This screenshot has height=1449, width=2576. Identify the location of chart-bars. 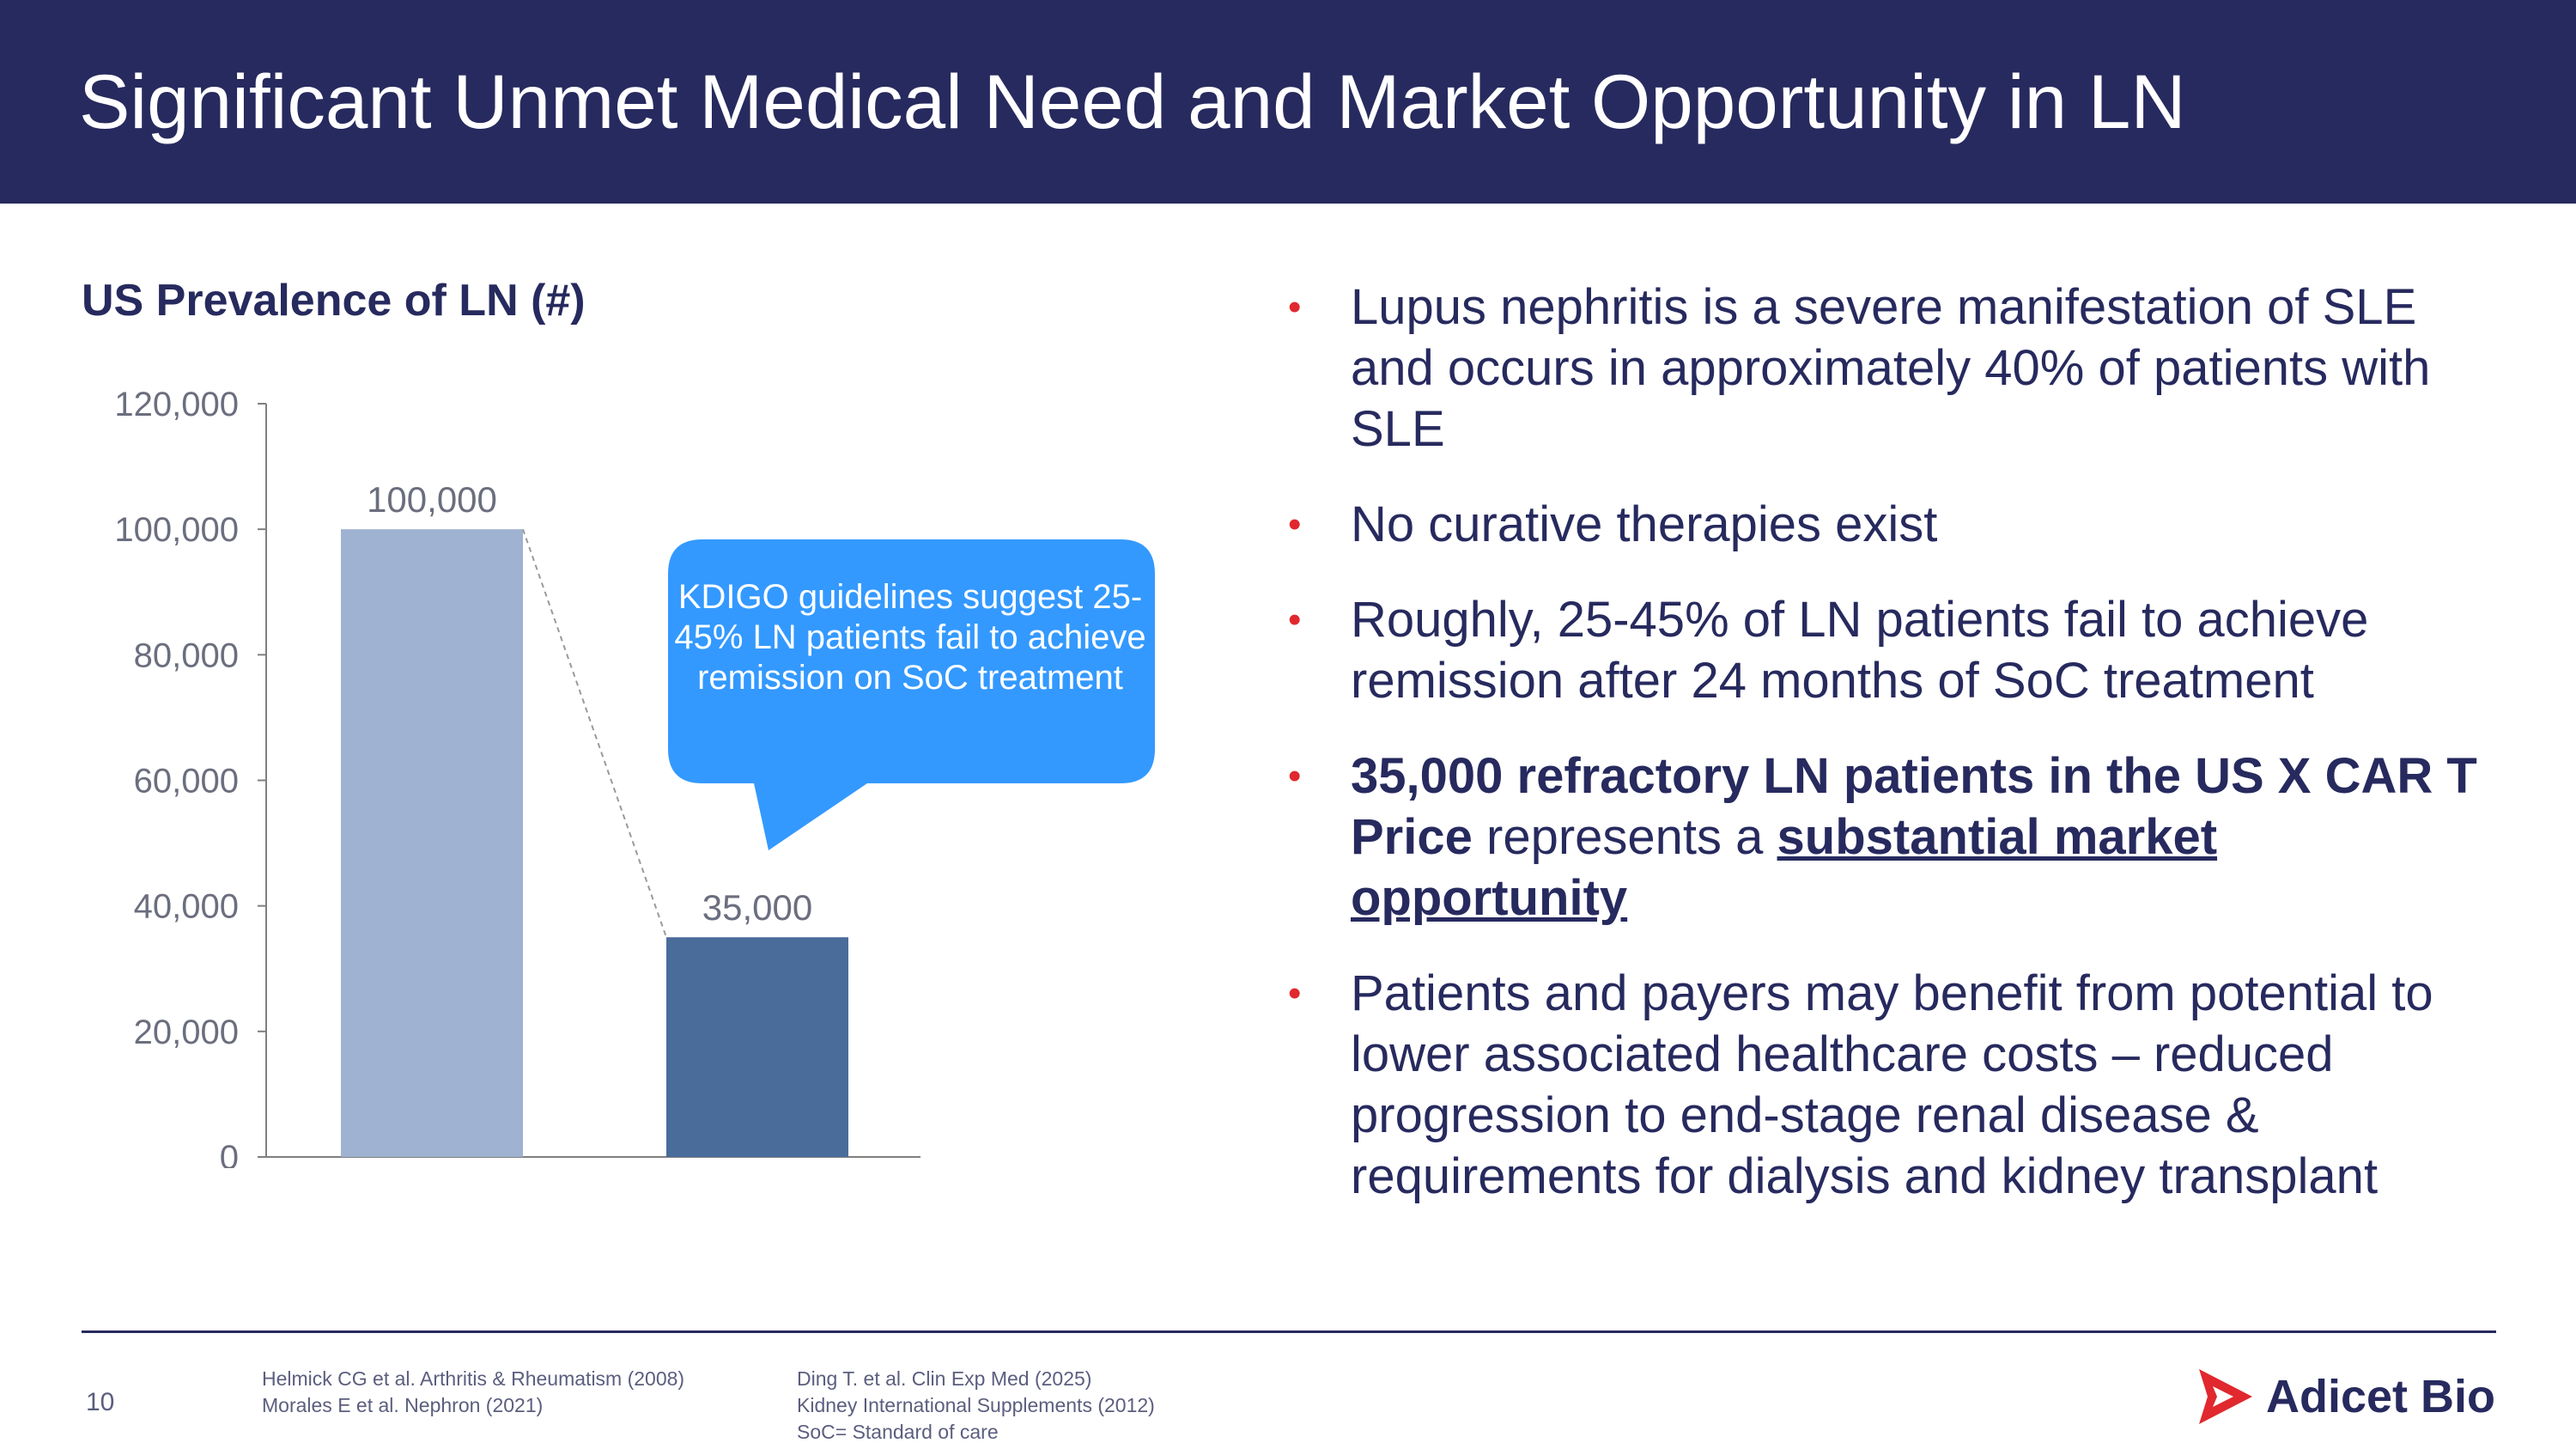
(594, 842).